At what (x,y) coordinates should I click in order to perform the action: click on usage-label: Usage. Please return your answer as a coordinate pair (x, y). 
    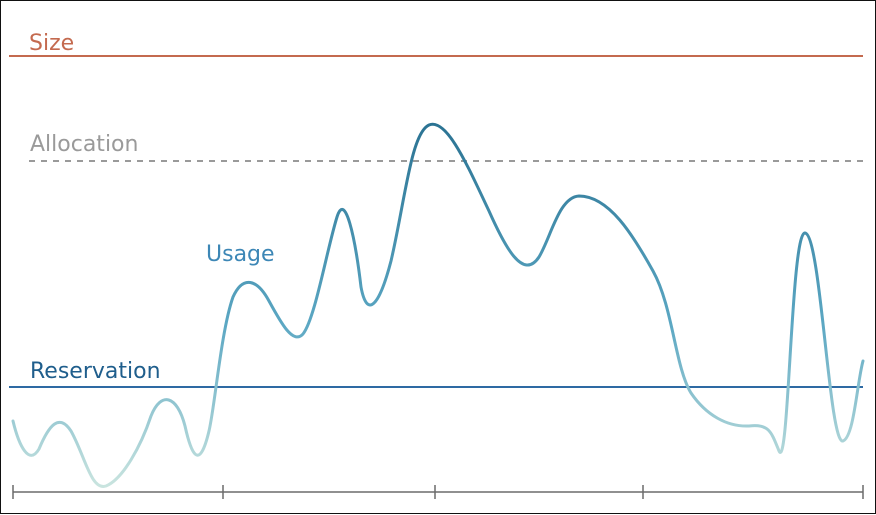
    Looking at the image, I should click on (240, 254).